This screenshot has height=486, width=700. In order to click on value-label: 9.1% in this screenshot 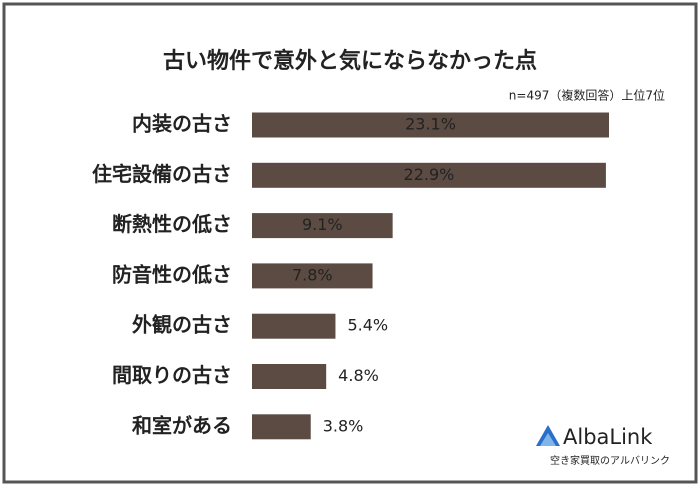, I will do `click(322, 224)`.